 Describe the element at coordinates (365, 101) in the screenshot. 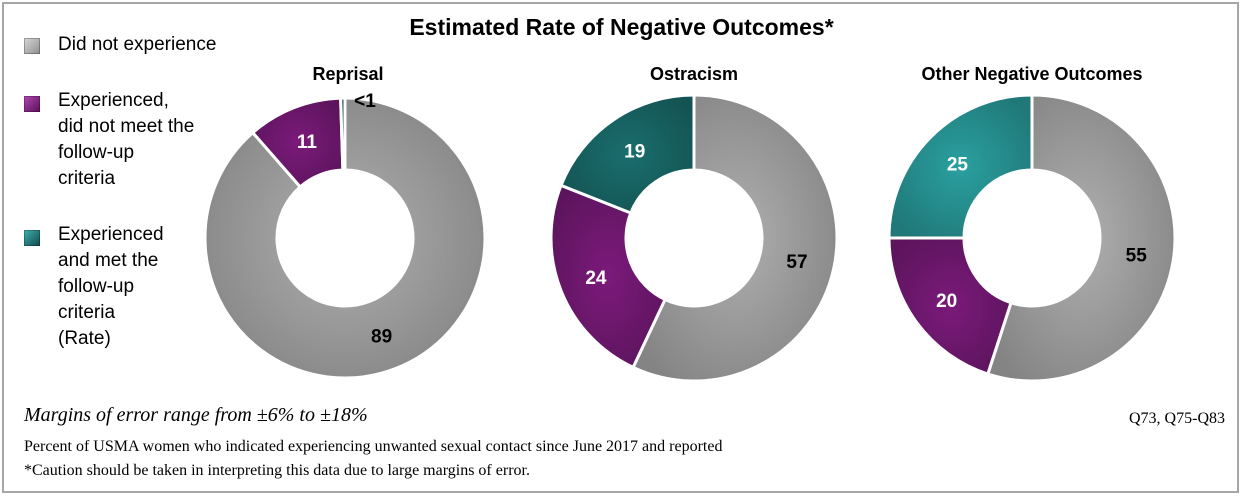

I see `reprisal-data-label-2: <1` at that location.